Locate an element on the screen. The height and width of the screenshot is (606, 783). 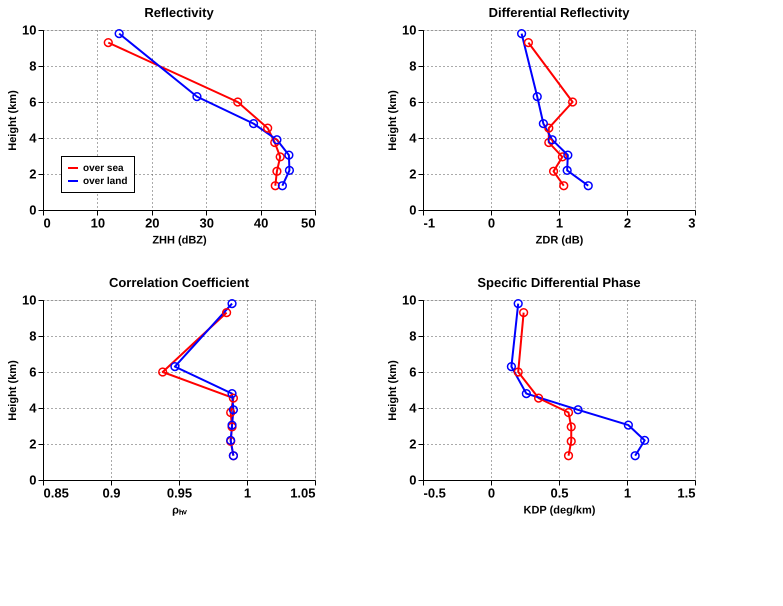
x-axis-title: KDP (deg/km) is located at coordinates (560, 510).